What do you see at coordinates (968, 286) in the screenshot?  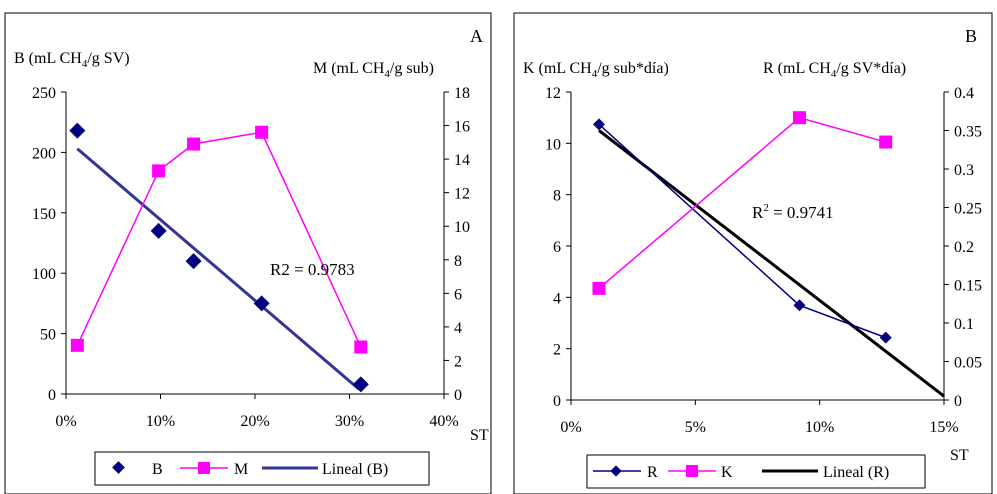 I see `right-y-tick-label: 0.15` at bounding box center [968, 286].